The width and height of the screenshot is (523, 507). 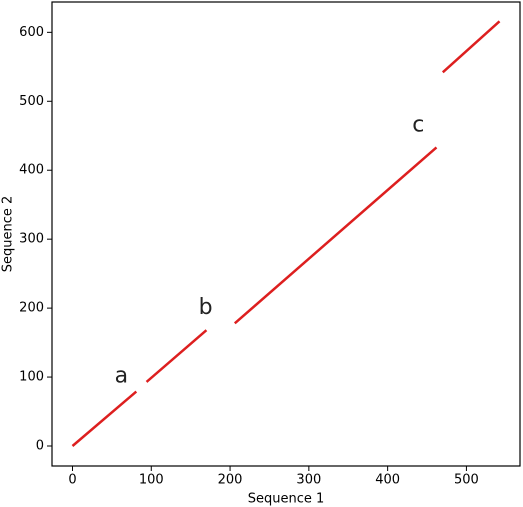 I want to click on y-tick-label: 600, so click(x=31, y=32).